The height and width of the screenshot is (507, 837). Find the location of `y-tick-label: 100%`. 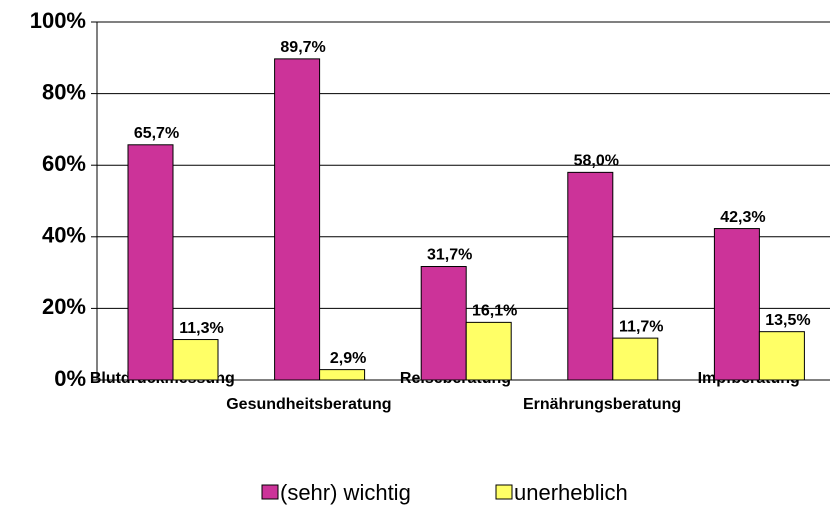

y-tick-label: 100% is located at coordinates (58, 20).